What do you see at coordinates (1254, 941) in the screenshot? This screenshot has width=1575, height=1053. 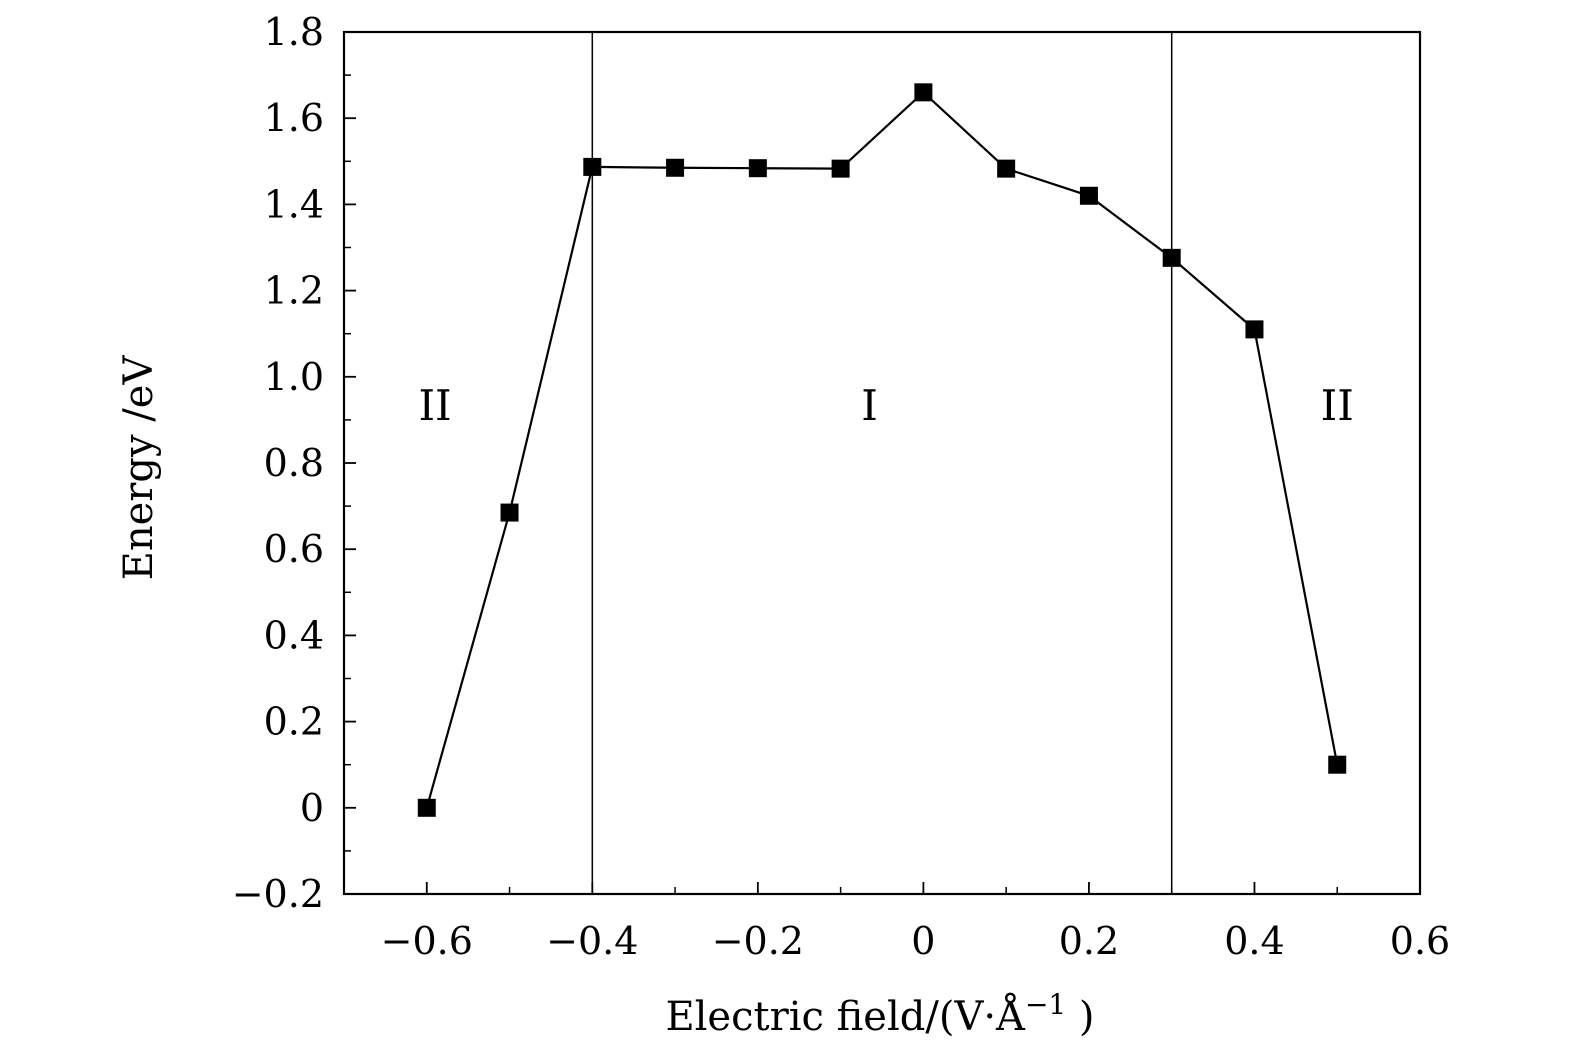 I see `x-tick-label: 0.4` at bounding box center [1254, 941].